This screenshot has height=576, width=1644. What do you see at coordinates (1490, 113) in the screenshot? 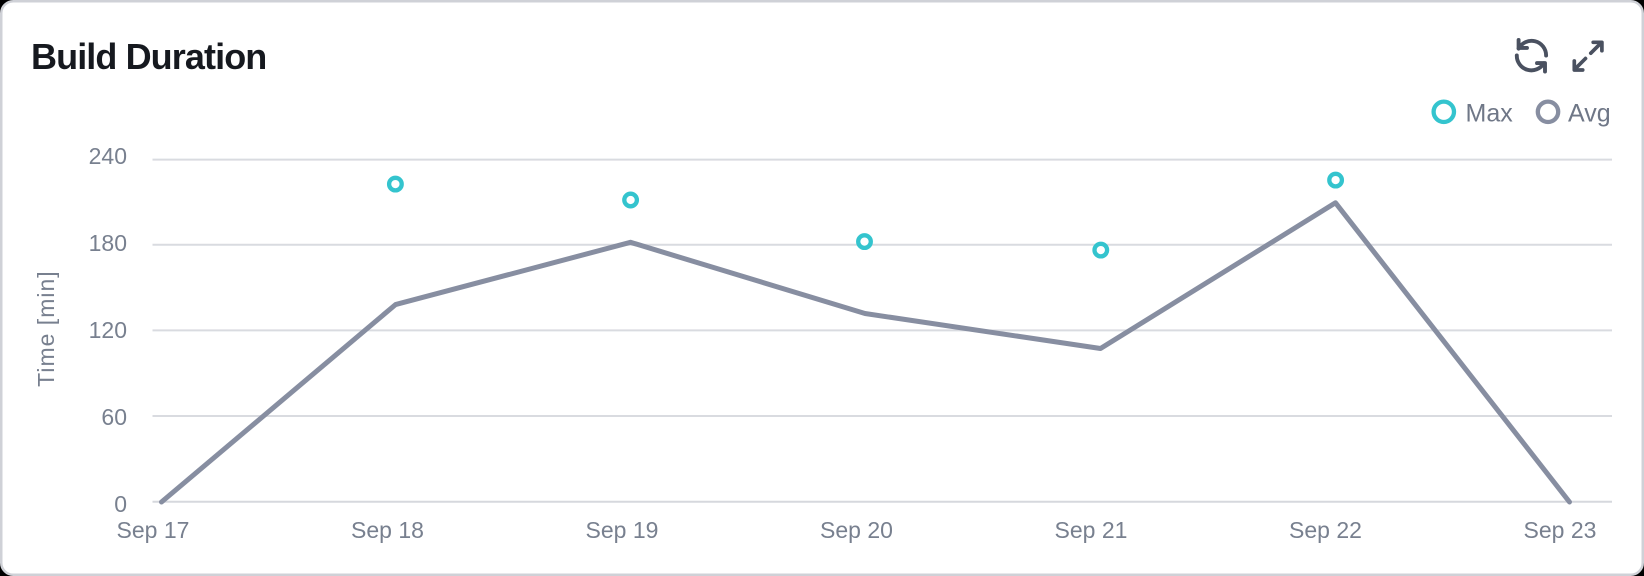
I see `svg-text: Max` at bounding box center [1490, 113].